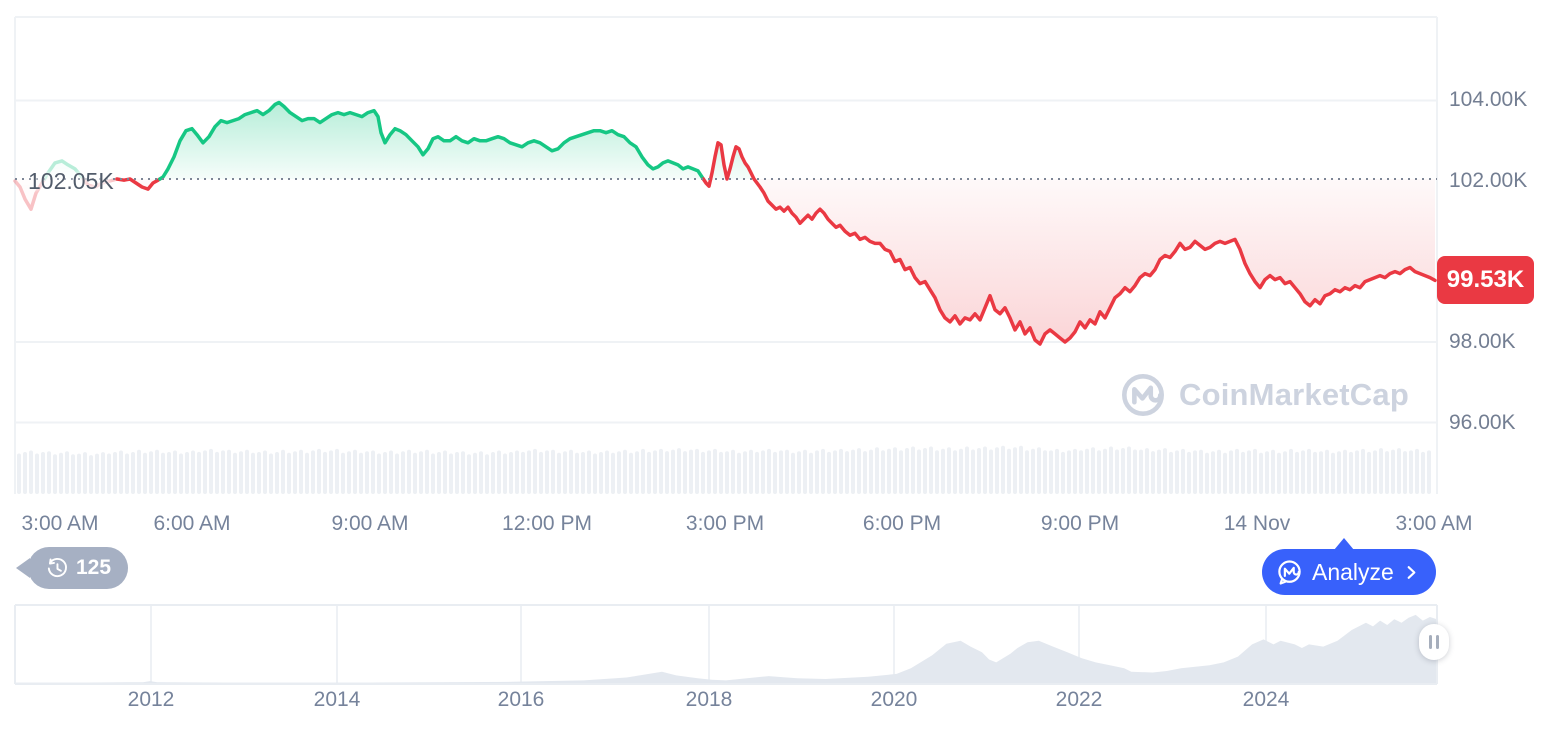 The height and width of the screenshot is (732, 1566). I want to click on watermark-text: CoinMarketCap, so click(1294, 394).